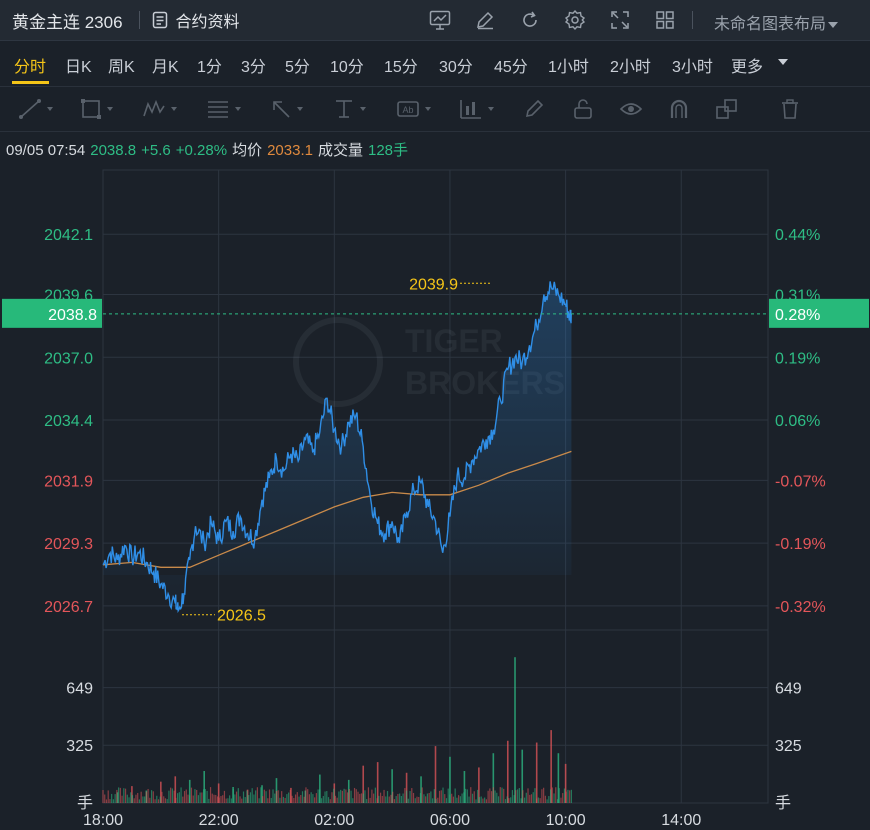 The width and height of the screenshot is (870, 830). I want to click on brush-icon, so click(534, 109).